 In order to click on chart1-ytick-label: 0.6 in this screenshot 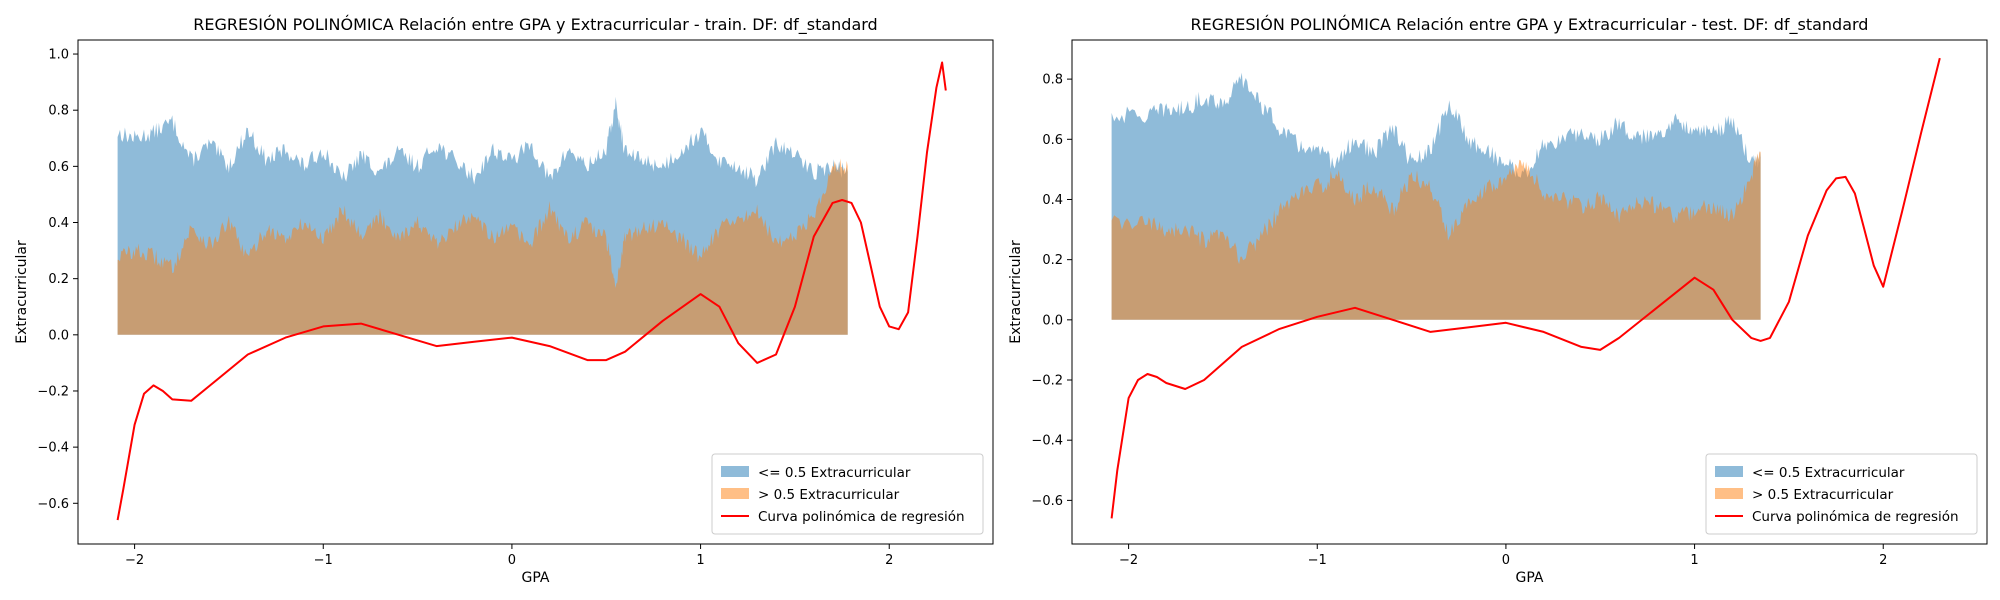, I will do `click(1052, 140)`.